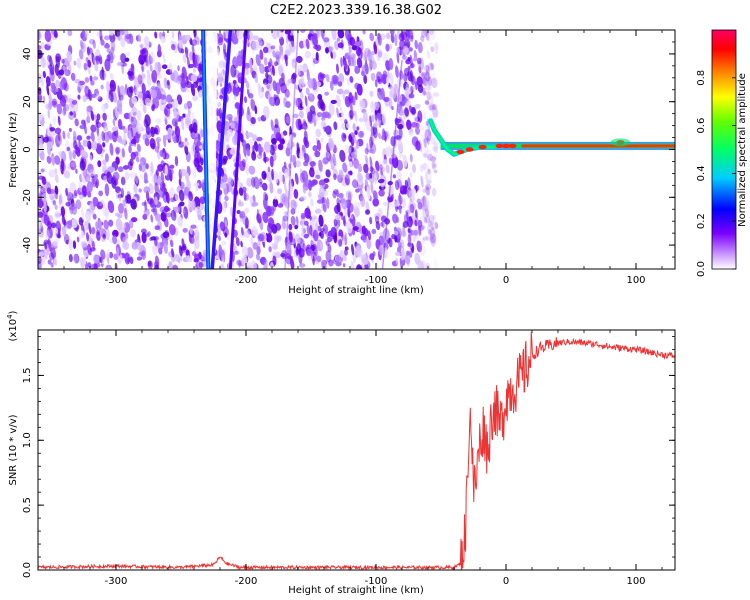 This screenshot has width=750, height=600. What do you see at coordinates (356, 10) in the screenshot?
I see `figure-title: C2E2.2023.339.16.38.G02` at bounding box center [356, 10].